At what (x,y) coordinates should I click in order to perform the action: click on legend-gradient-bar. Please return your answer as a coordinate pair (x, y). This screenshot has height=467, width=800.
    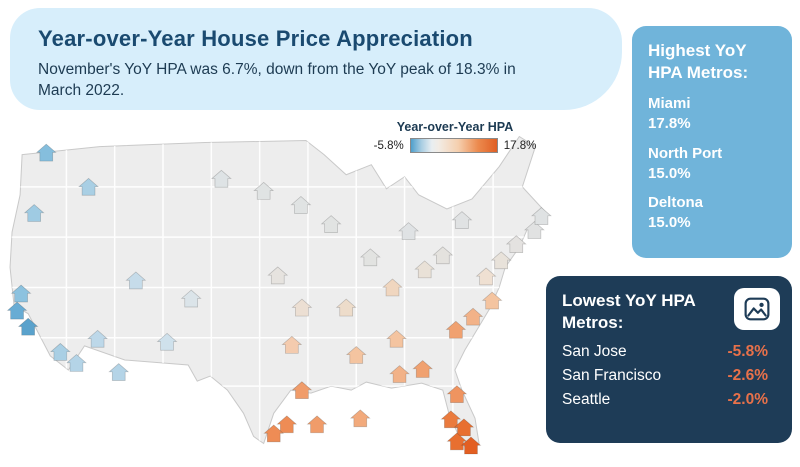
    Looking at the image, I should click on (453, 145).